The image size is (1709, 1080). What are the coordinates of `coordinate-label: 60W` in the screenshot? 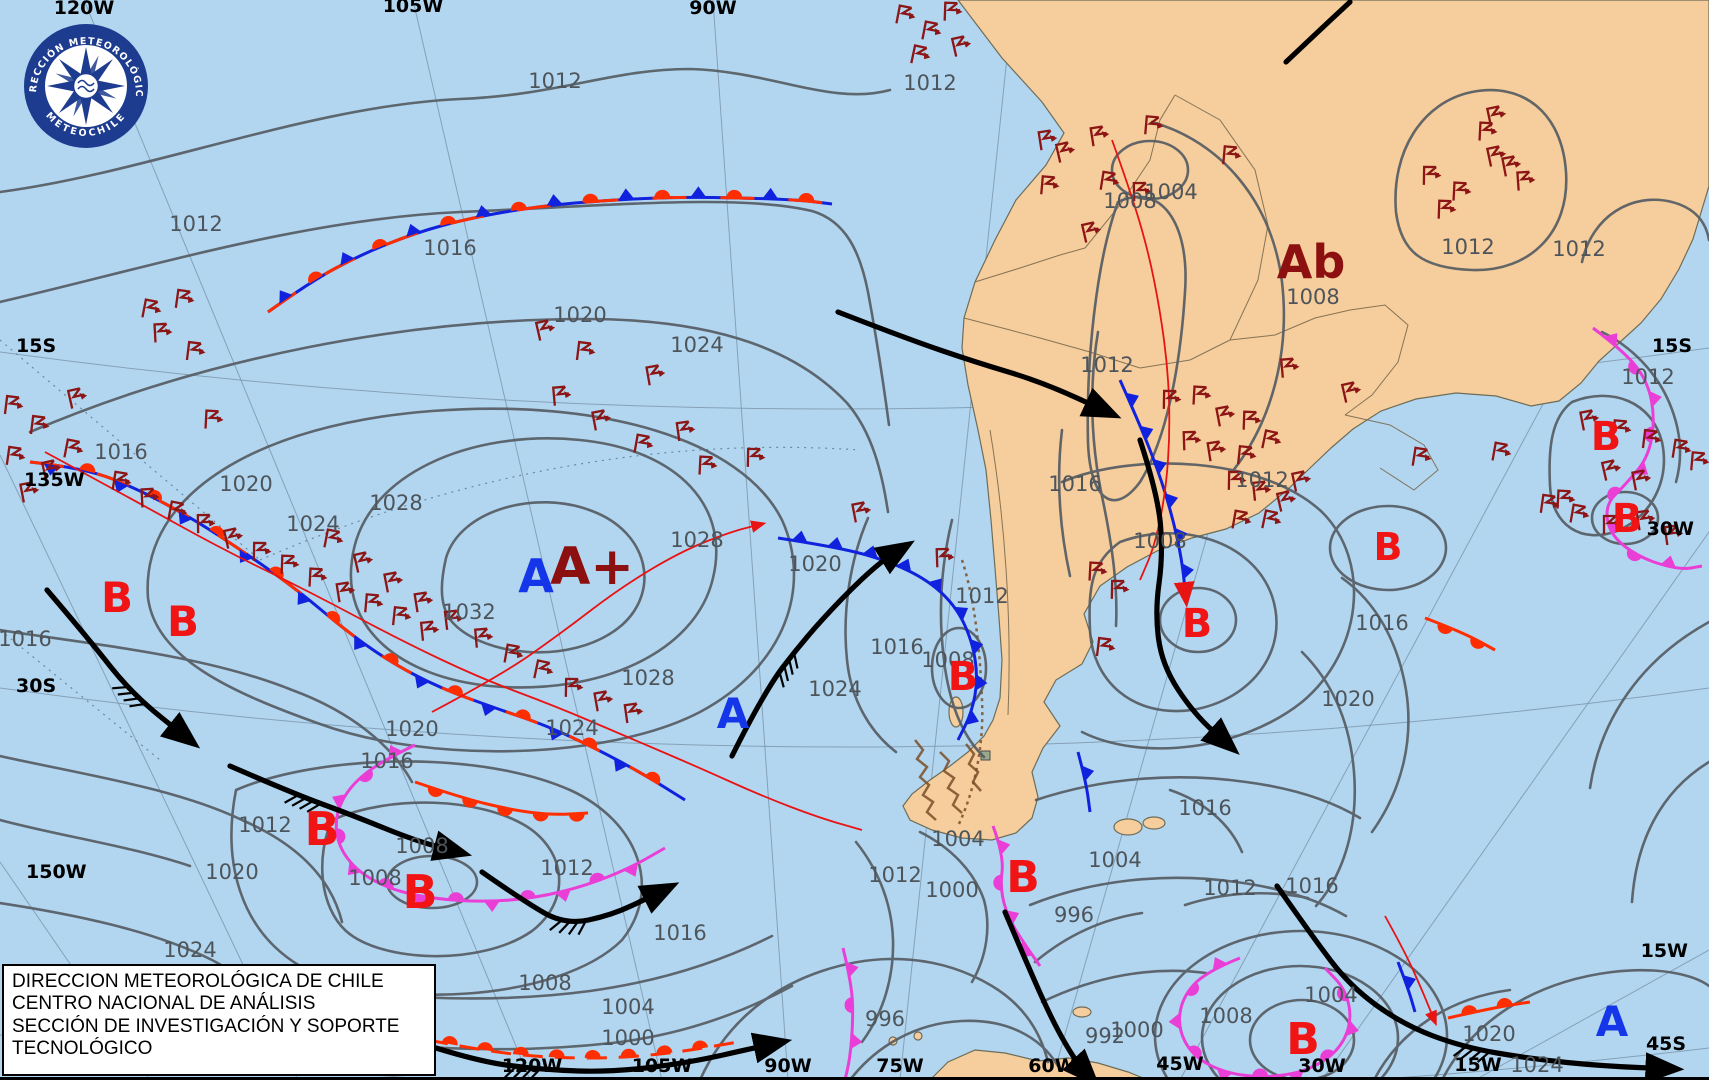 It's located at (1051, 1066).